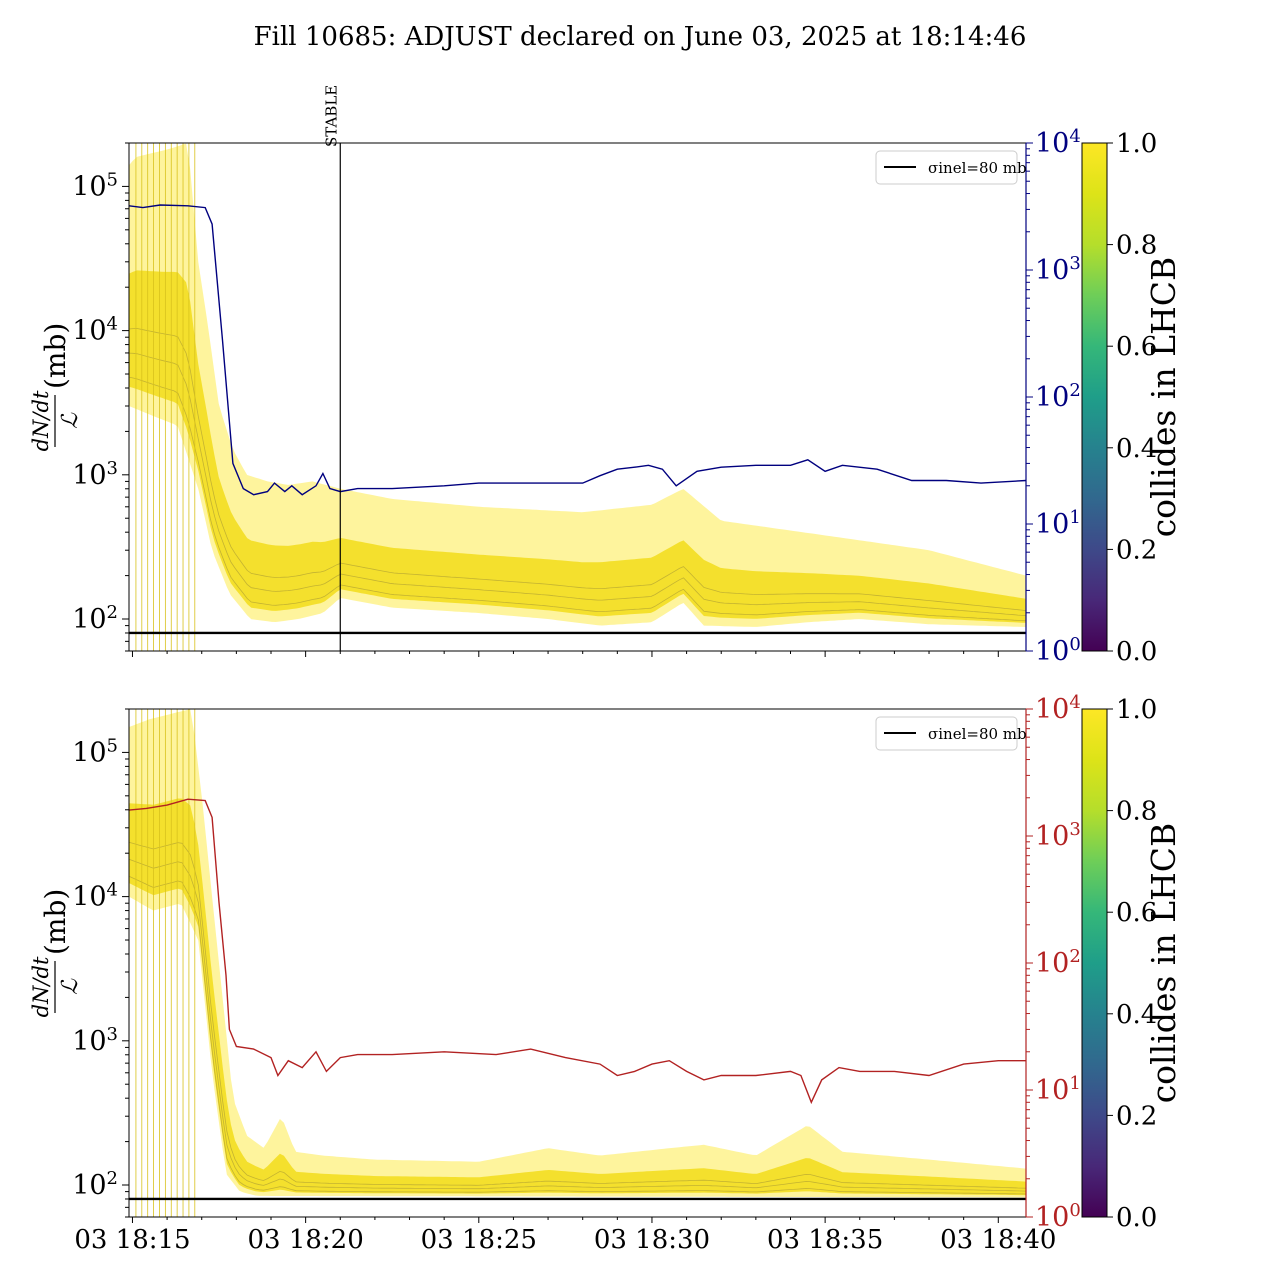  Describe the element at coordinates (977, 168) in the screenshot. I see `top-legend-label: σinel=80 mb` at that location.